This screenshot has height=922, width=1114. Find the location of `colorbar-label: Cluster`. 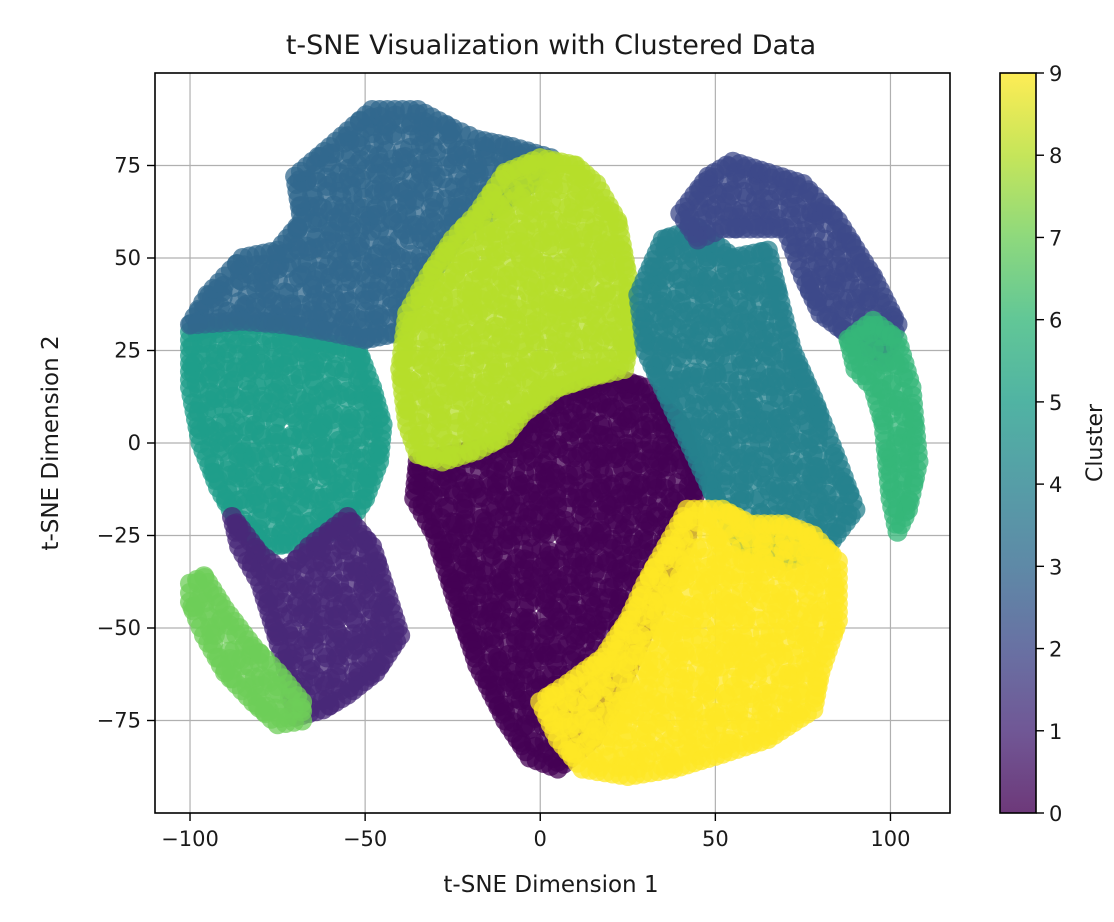

colorbar-label: Cluster is located at coordinates (1095, 442).